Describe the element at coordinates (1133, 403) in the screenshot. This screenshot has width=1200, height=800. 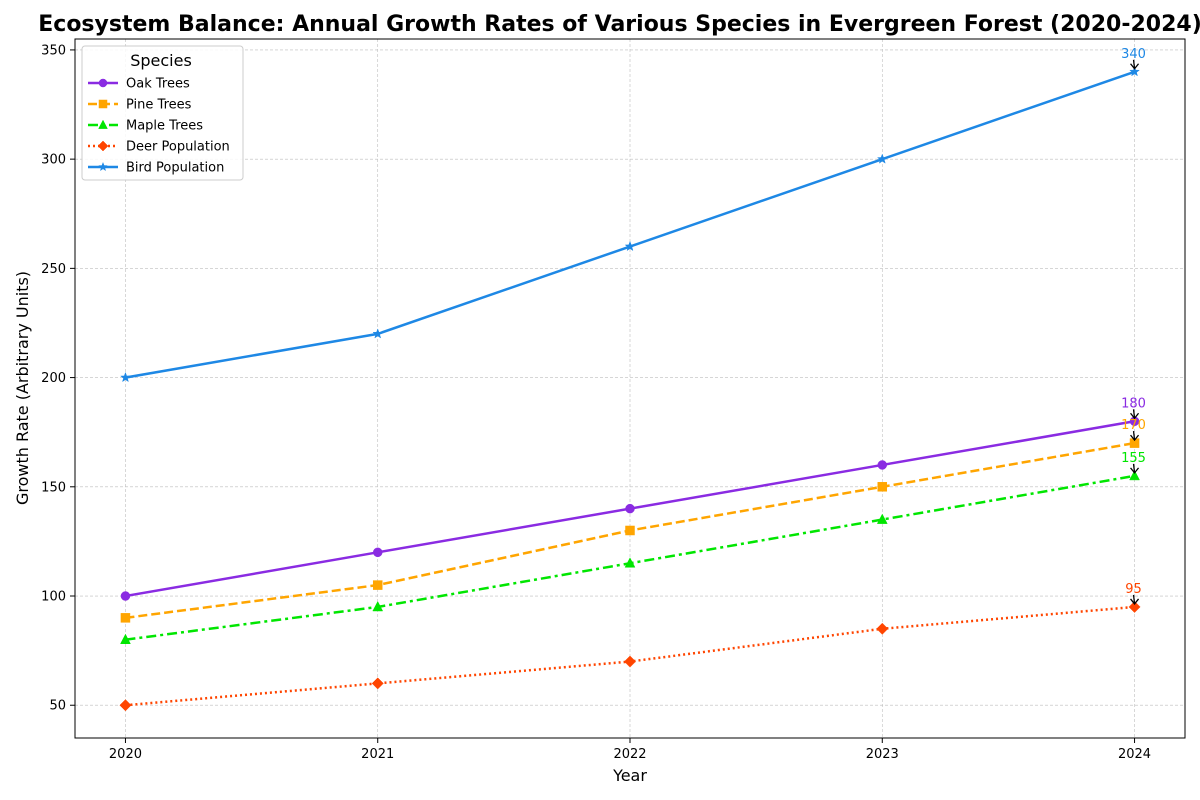
I see `data-label: 180` at that location.